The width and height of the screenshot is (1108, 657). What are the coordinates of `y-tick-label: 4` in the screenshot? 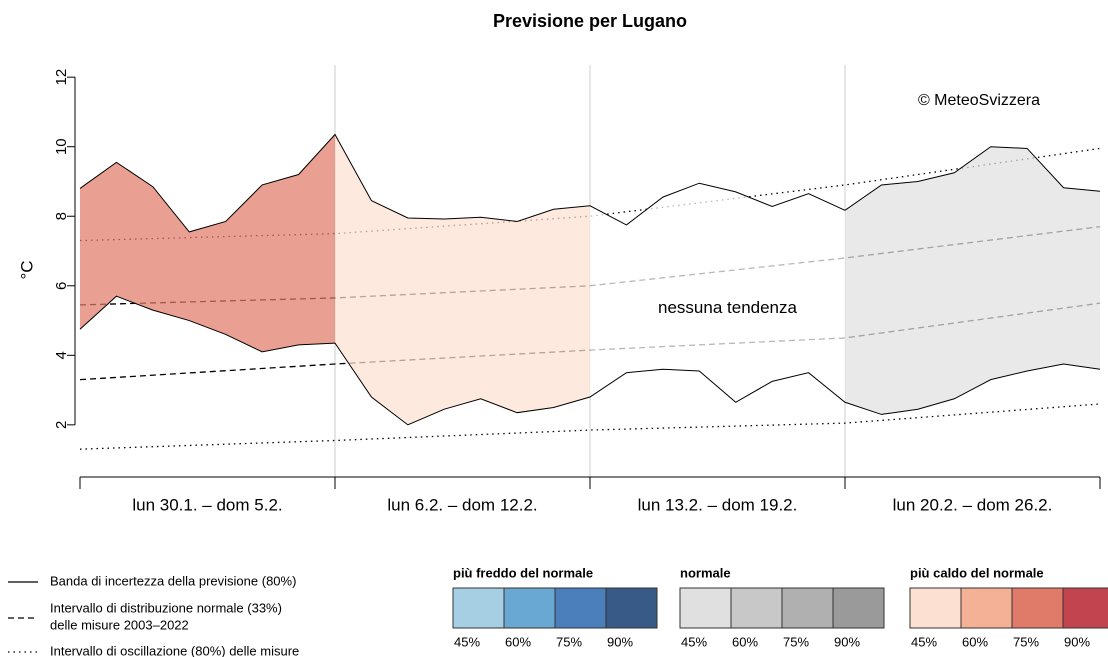 It's located at (61, 355).